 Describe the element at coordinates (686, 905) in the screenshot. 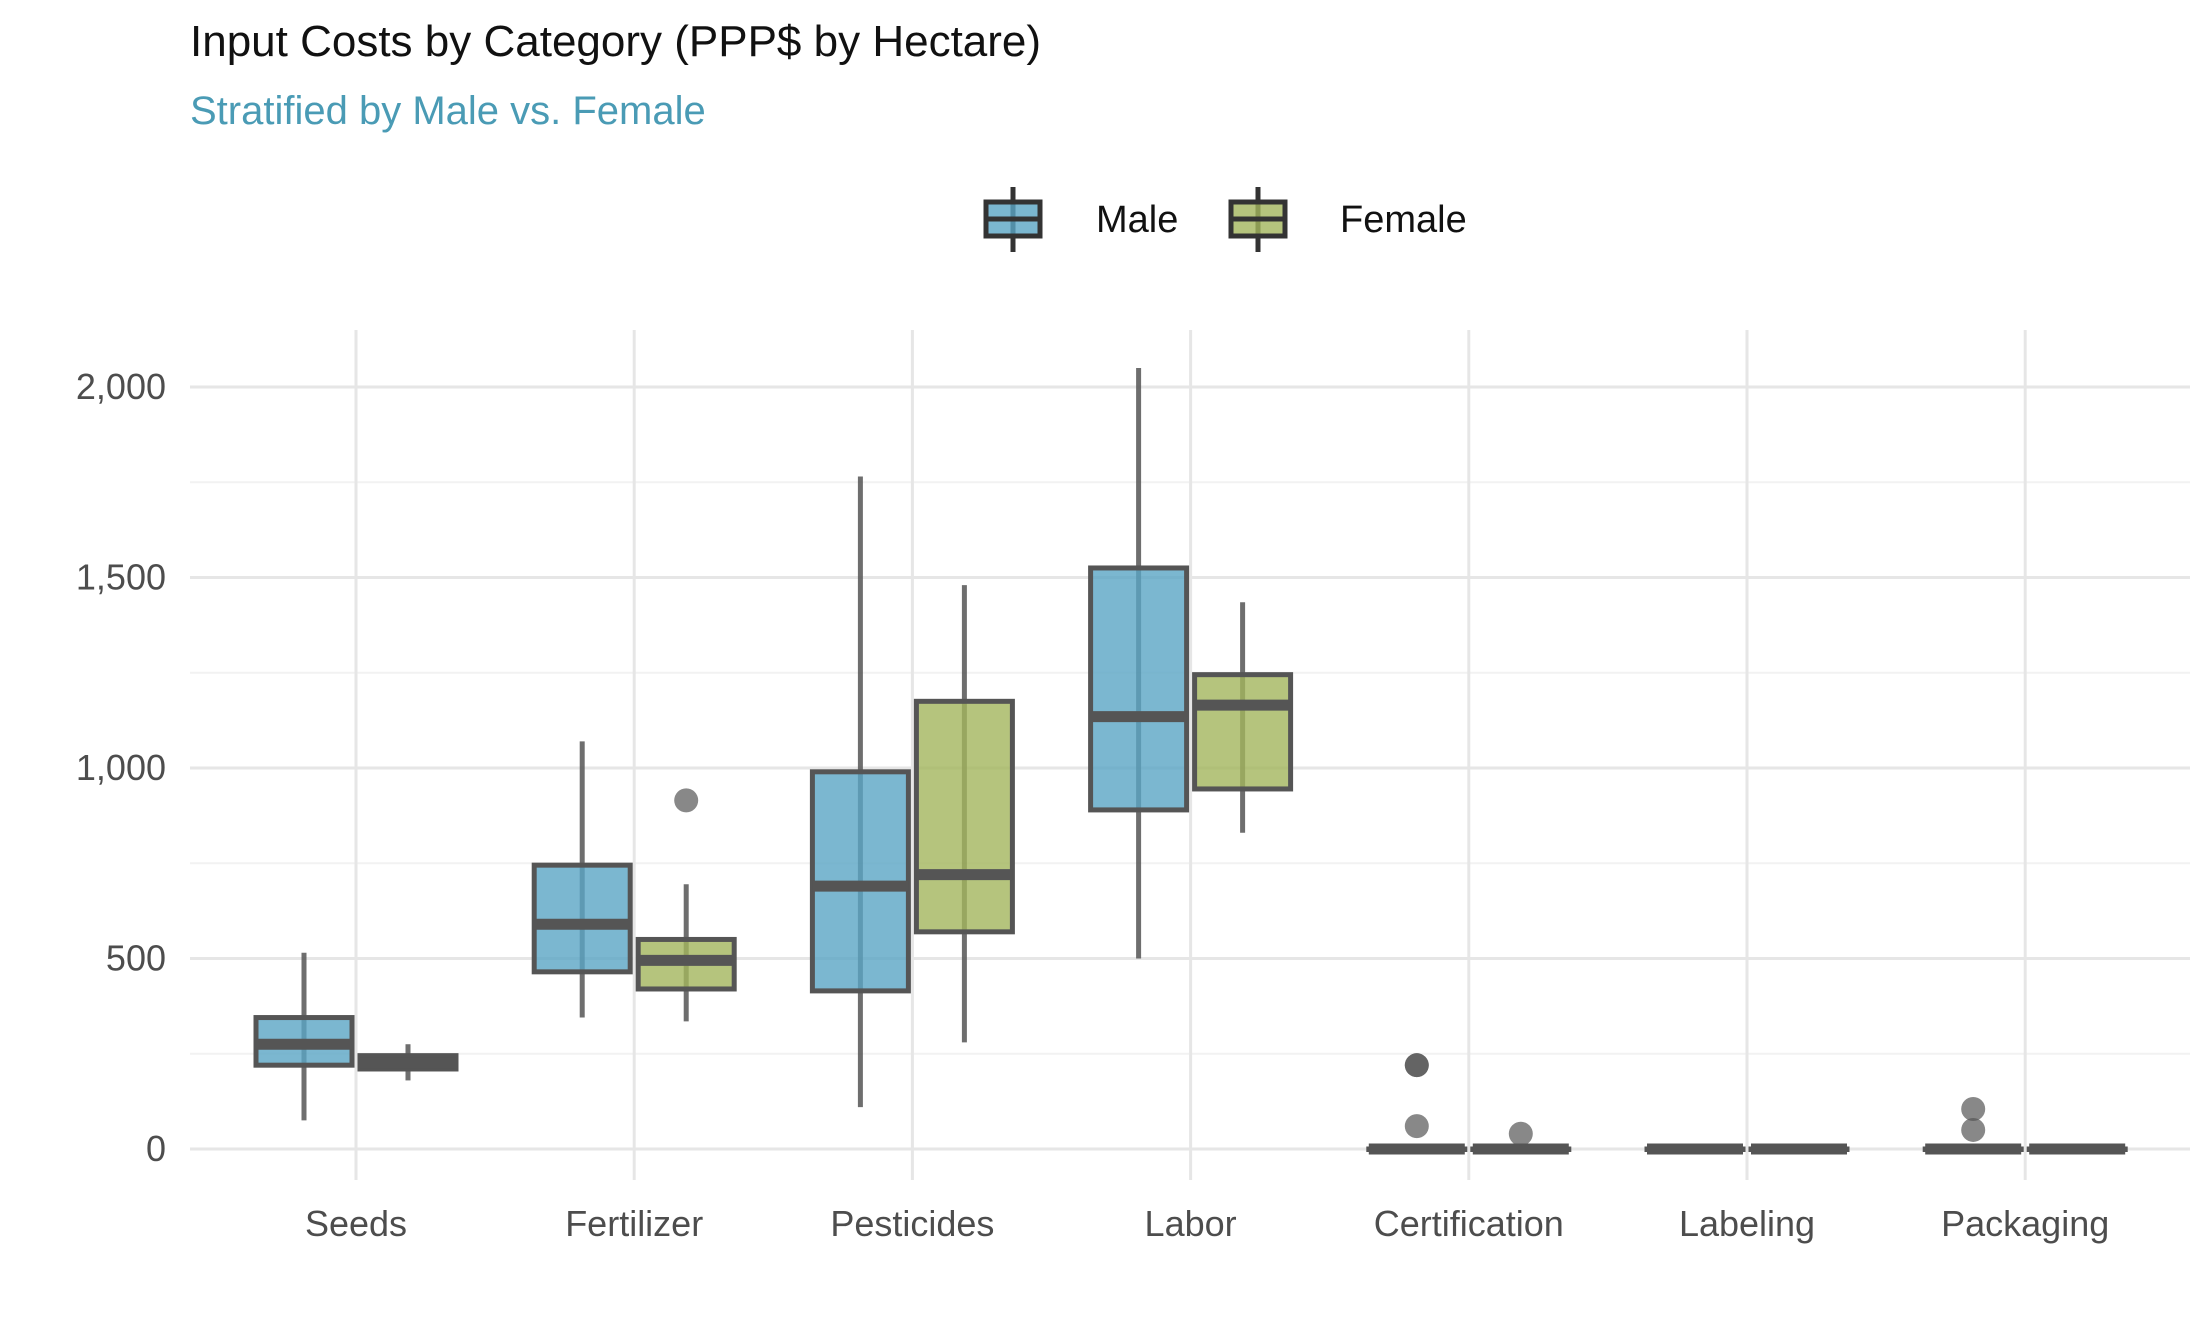

I see `box-female-fertilizer` at that location.